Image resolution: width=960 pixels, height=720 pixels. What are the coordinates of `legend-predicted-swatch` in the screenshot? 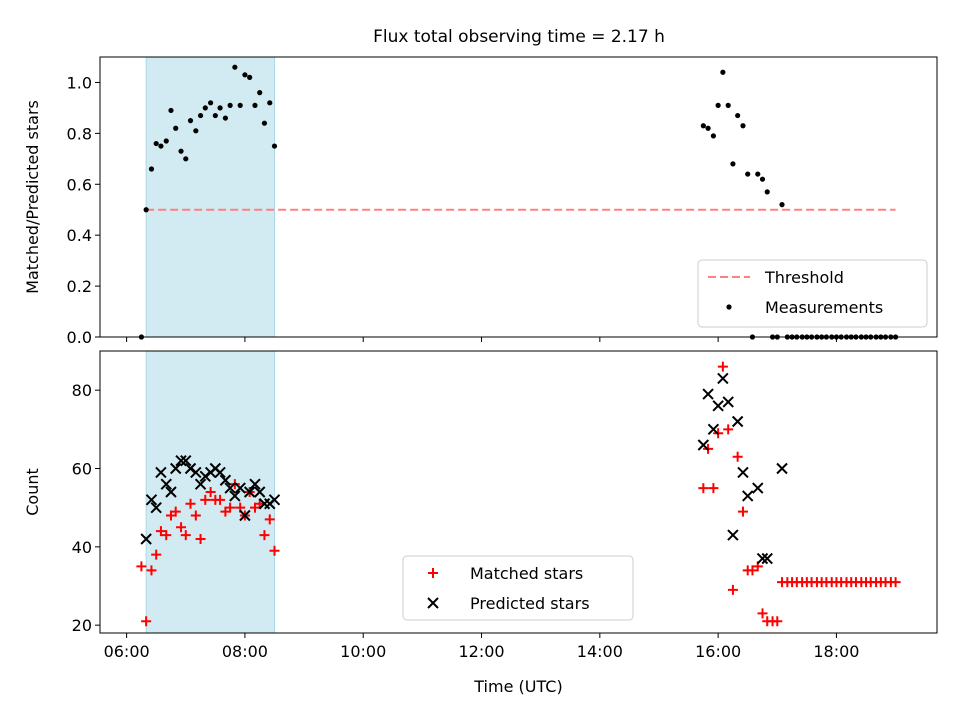 It's located at (433, 603).